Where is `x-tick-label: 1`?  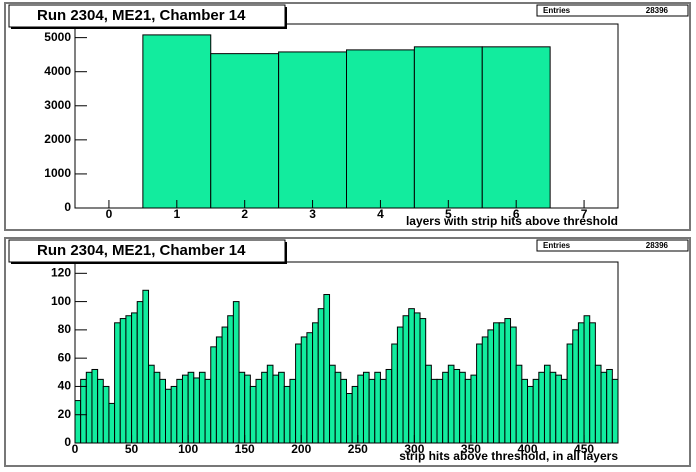 x-tick-label: 1 is located at coordinates (176, 214).